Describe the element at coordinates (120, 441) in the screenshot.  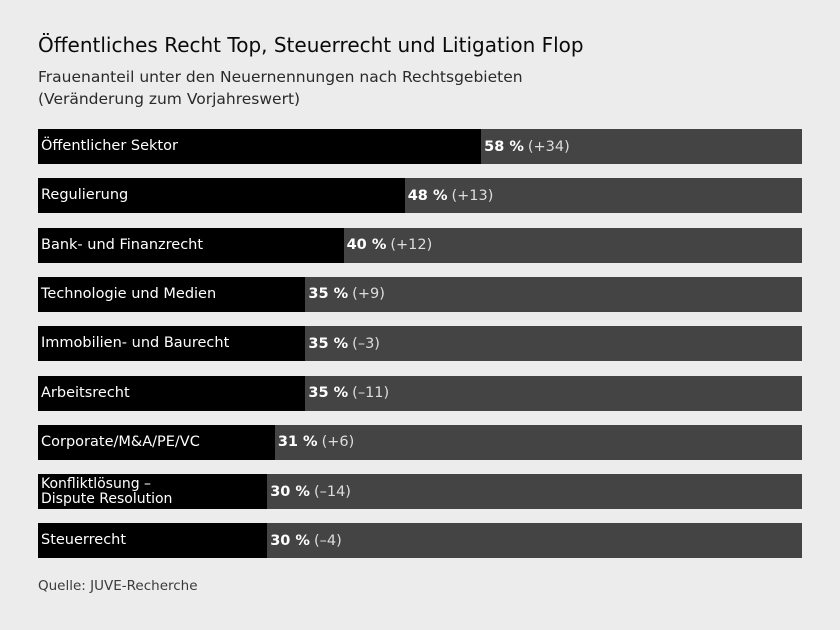
I see `category-label: Corporate/M&A/PE/VC` at that location.